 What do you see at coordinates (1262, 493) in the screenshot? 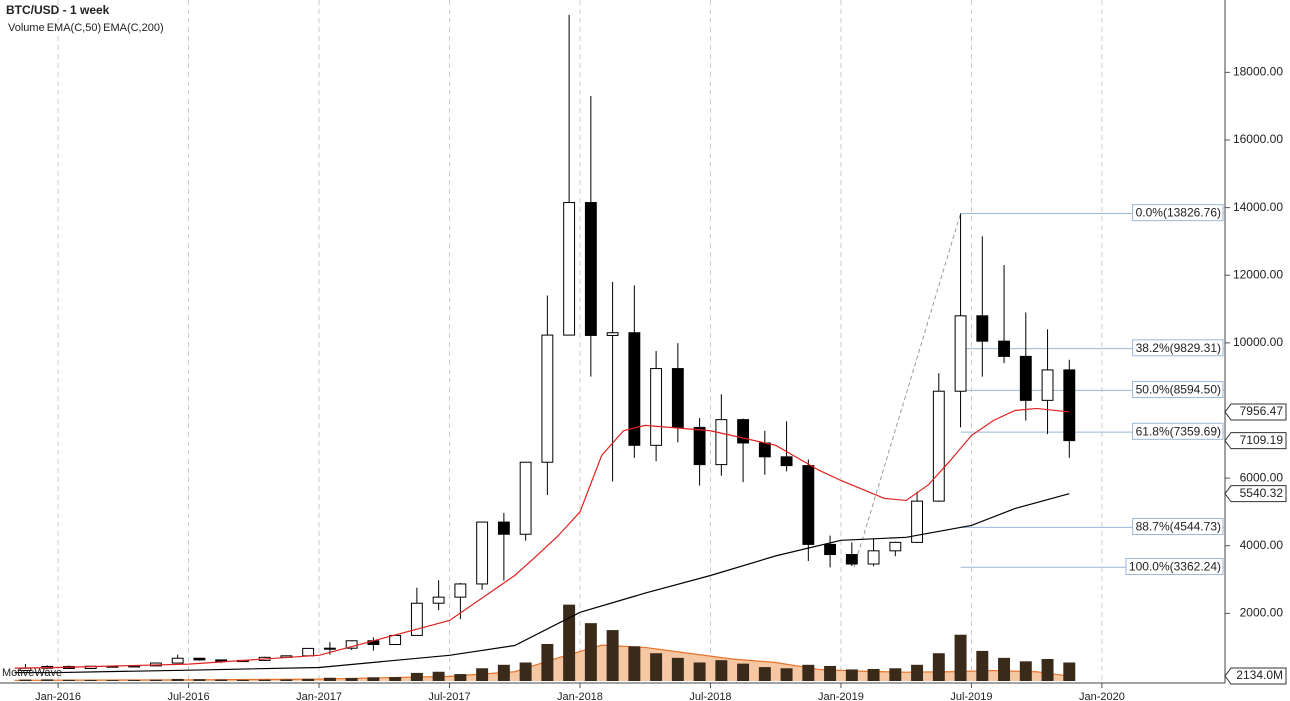
I see `price-badge-label: 5540.32` at bounding box center [1262, 493].